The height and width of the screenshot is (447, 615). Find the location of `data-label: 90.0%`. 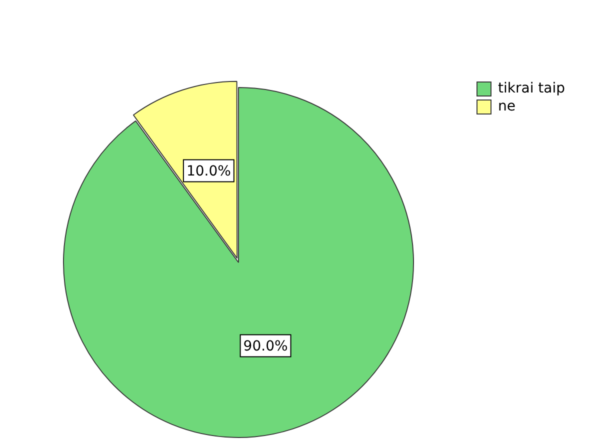

data-label: 90.0% is located at coordinates (265, 346).